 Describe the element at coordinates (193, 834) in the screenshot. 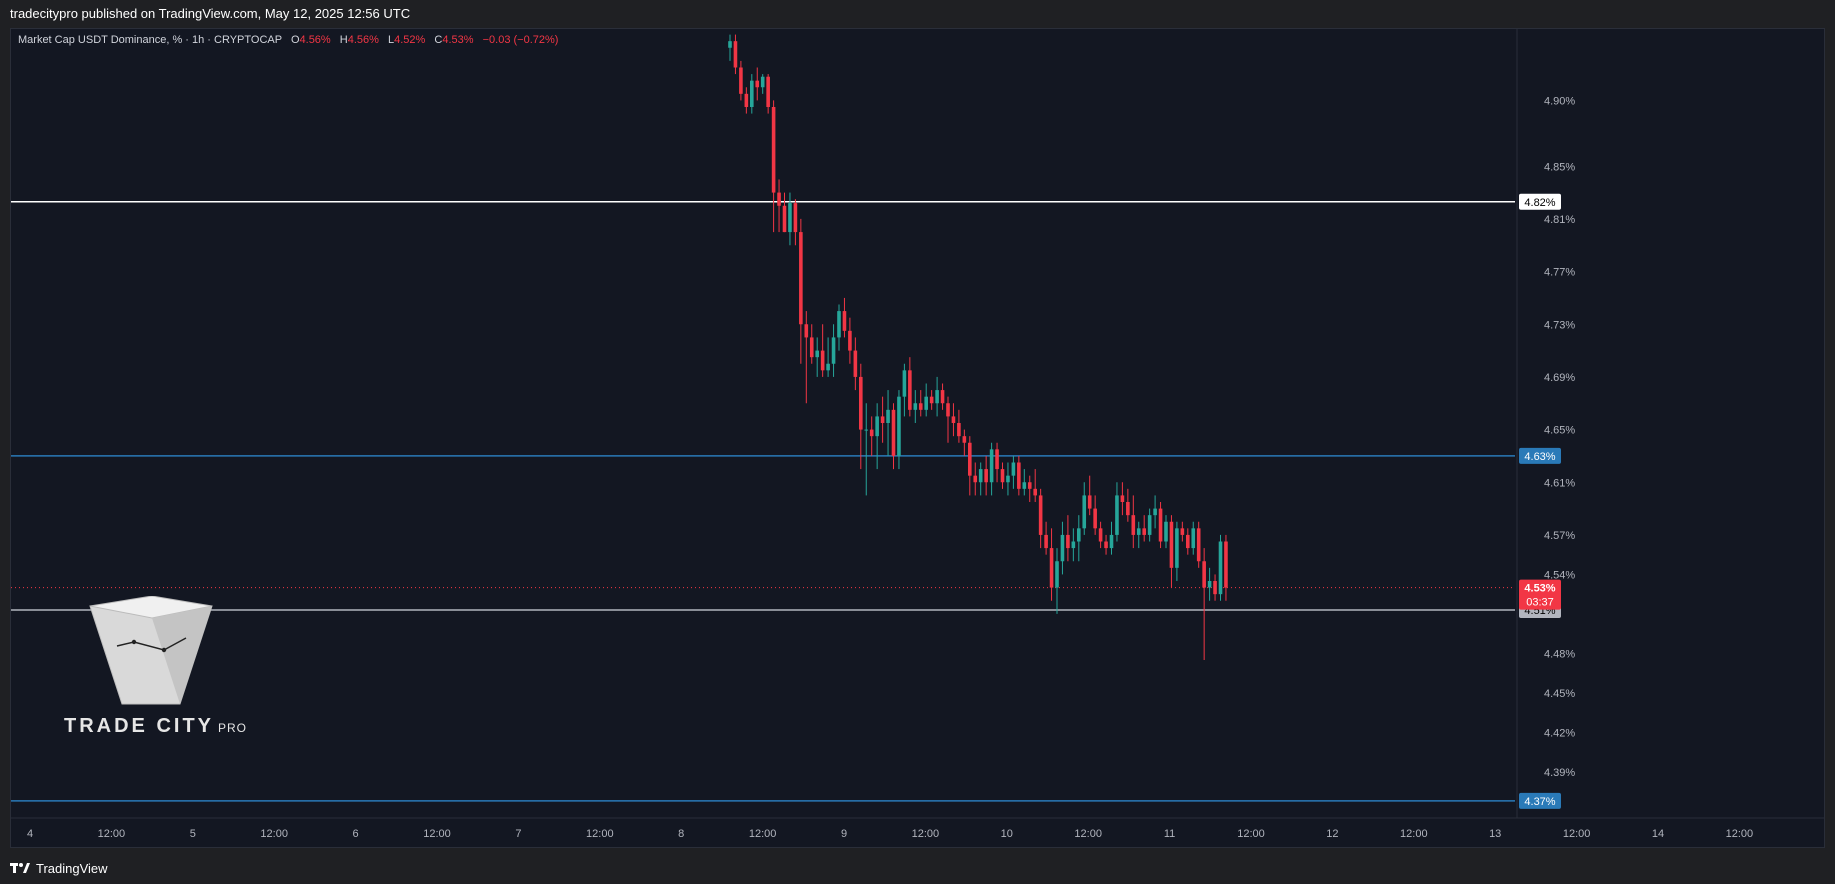

I see `x-tick-label: 5` at that location.